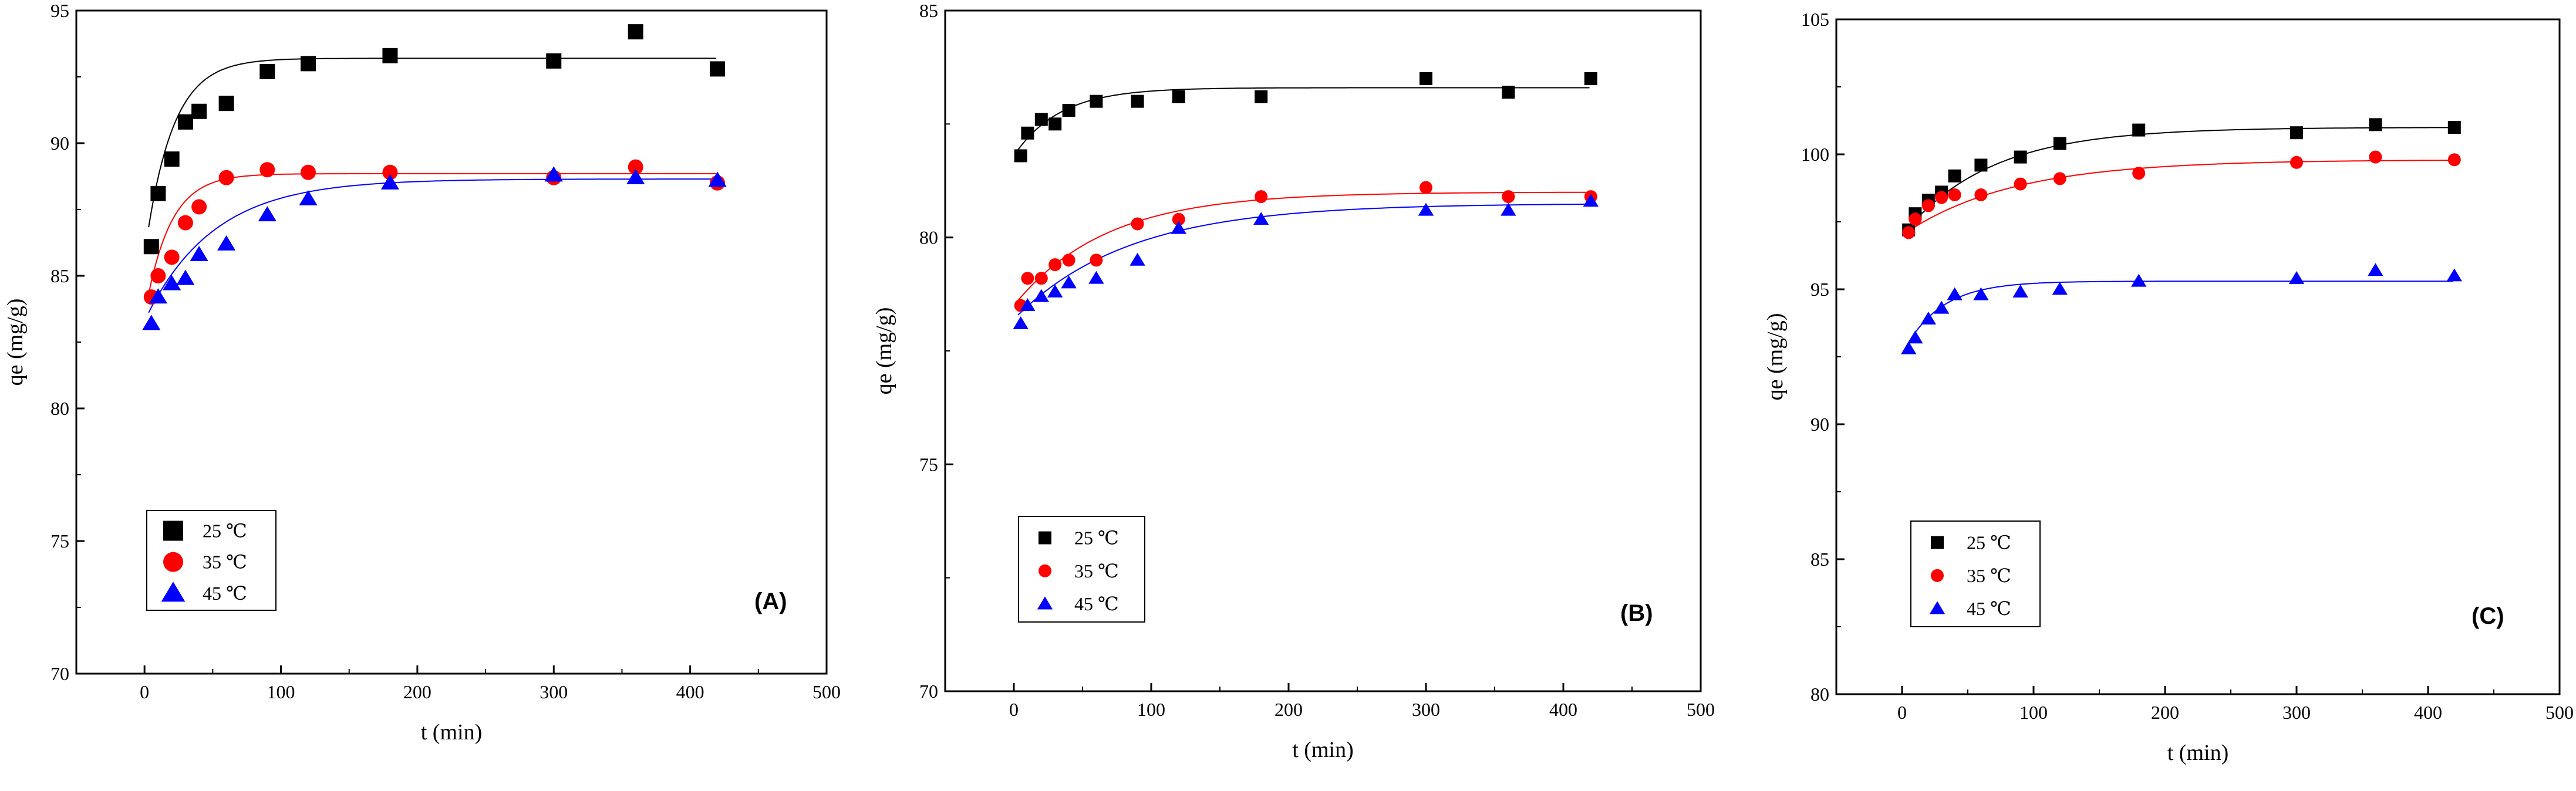 Image resolution: width=2576 pixels, height=791 pixels. I want to click on x-tick-label: 200, so click(2165, 712).